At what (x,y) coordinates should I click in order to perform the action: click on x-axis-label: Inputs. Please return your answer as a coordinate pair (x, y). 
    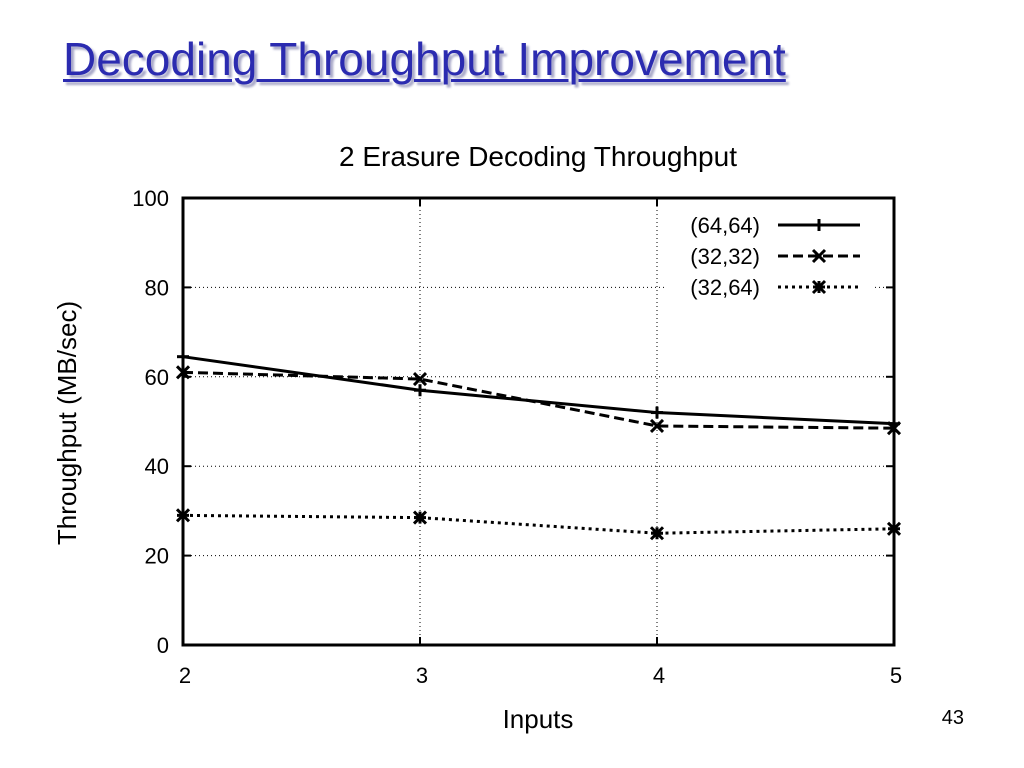
    Looking at the image, I should click on (538, 719).